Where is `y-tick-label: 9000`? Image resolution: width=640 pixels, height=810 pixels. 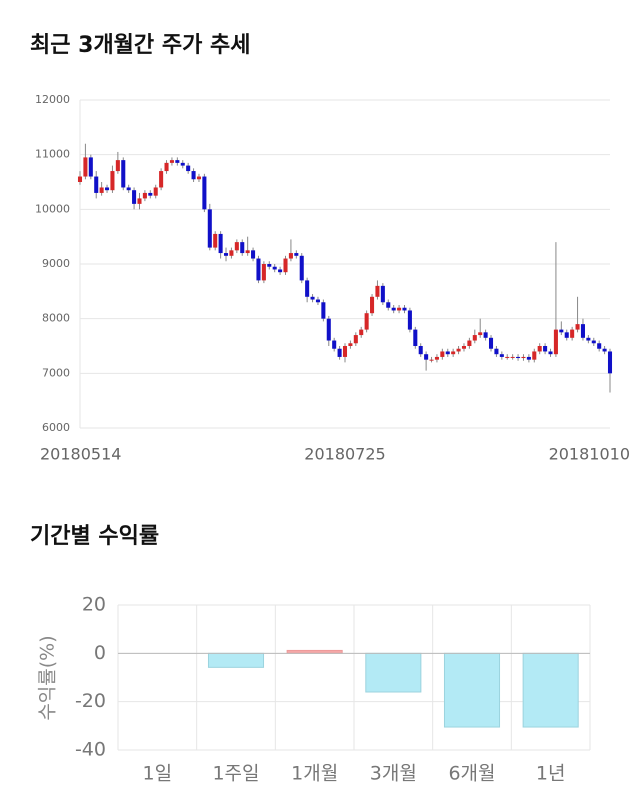
y-tick-label: 9000 is located at coordinates (56, 263).